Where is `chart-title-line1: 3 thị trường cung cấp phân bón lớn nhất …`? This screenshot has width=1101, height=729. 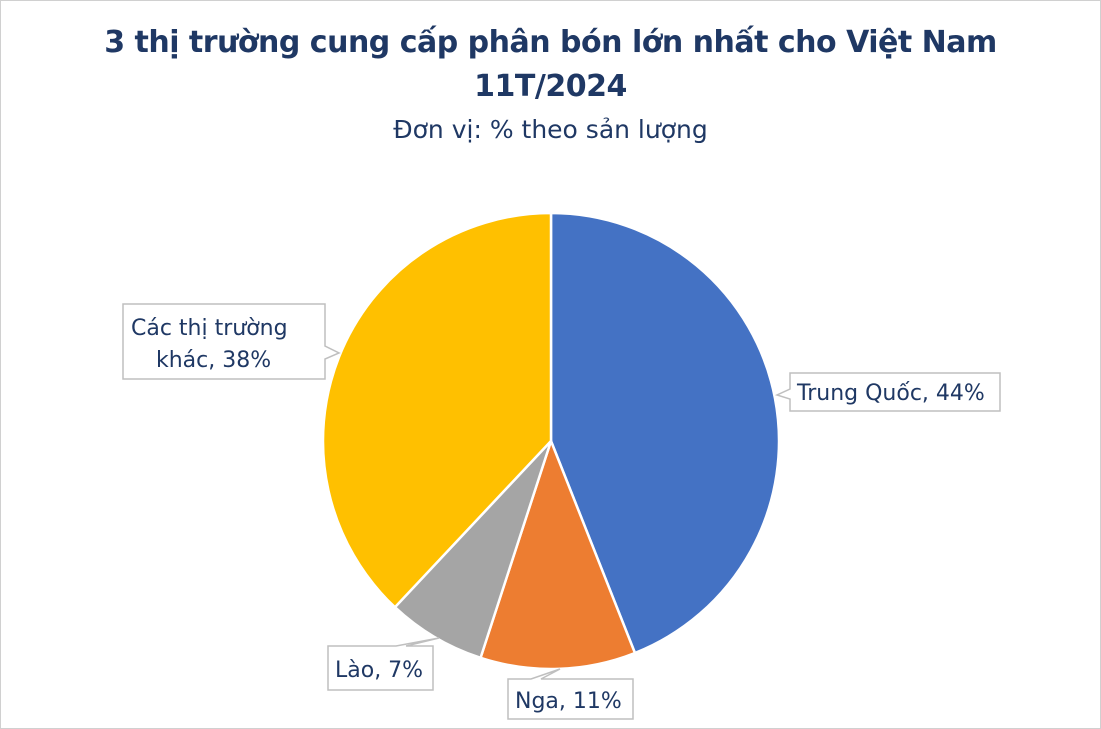
chart-title-line1: 3 thị trường cung cấp phân bón lớn nhất … is located at coordinates (550, 42).